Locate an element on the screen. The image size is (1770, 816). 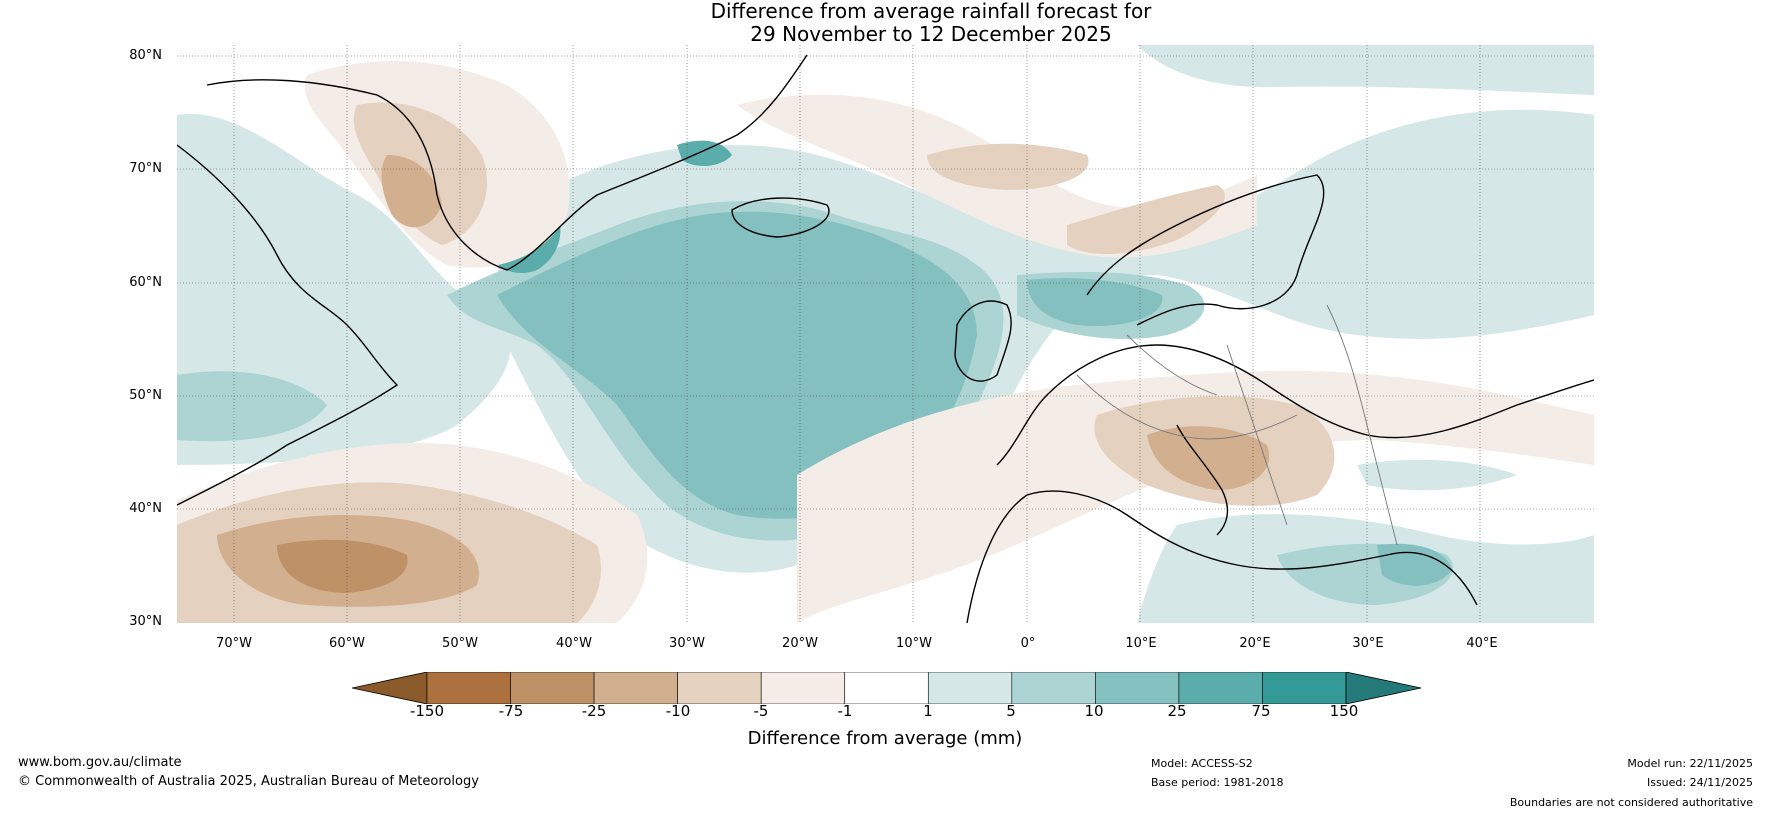
lat-label-70n: 70°N is located at coordinates (145, 168).